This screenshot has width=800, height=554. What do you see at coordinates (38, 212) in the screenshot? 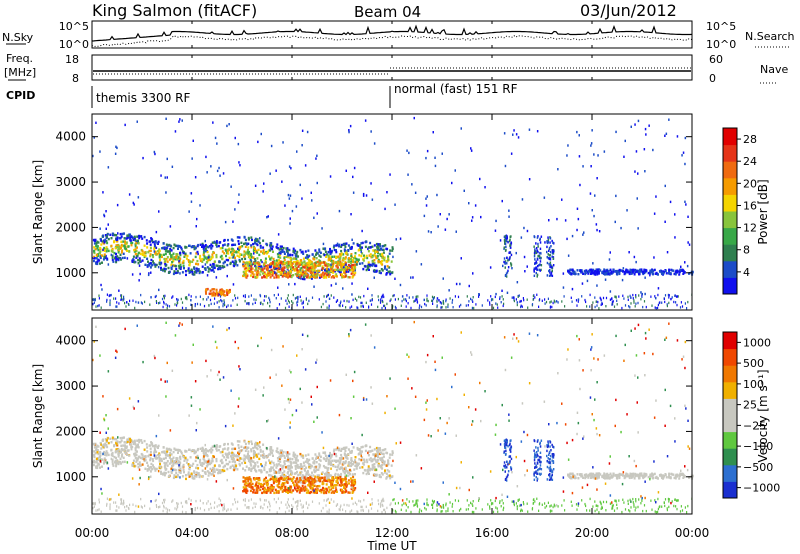
I see `power-y-axis-label: Slant Range [km]` at bounding box center [38, 212].